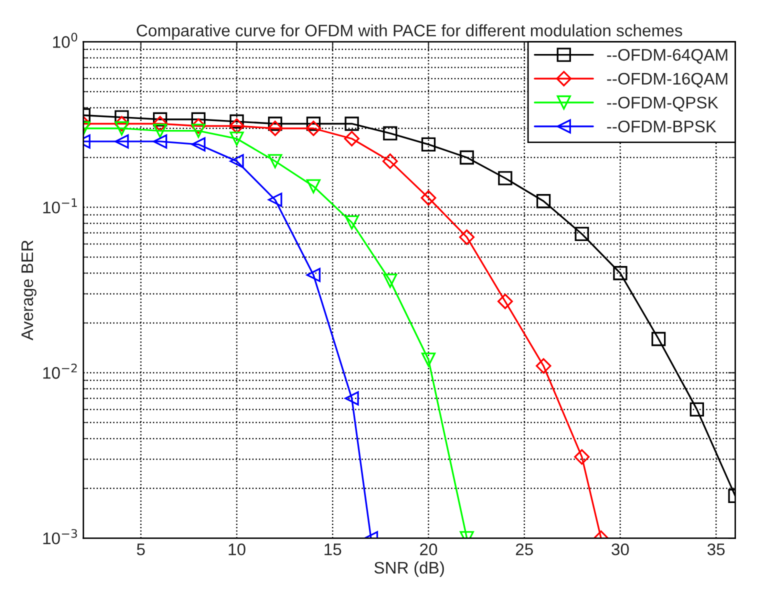  I want to click on x-axis-title: SNR (dB), so click(409, 569).